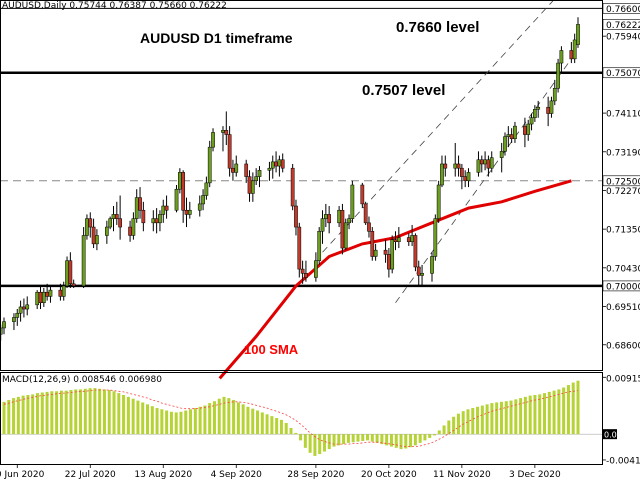  What do you see at coordinates (623, 192) in the screenshot?
I see `y-tick-label: 0.72270` at bounding box center [623, 192].